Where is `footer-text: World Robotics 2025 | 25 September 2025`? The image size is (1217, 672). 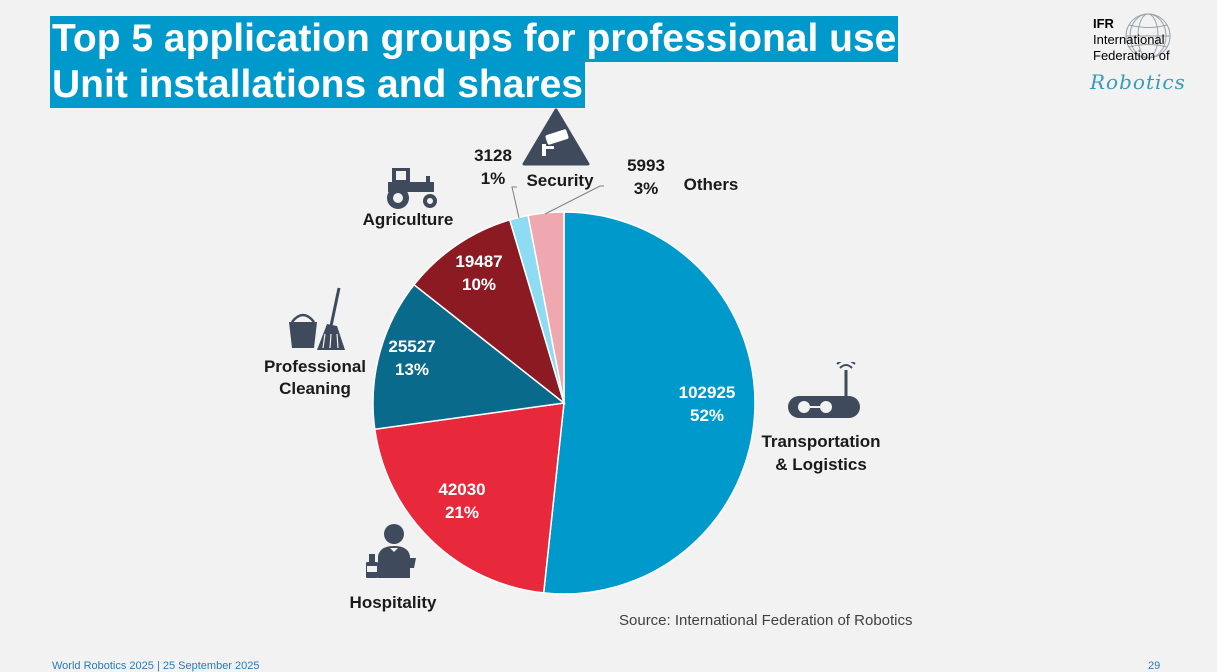 footer-text: World Robotics 2025 | 25 September 2025 is located at coordinates (156, 666).